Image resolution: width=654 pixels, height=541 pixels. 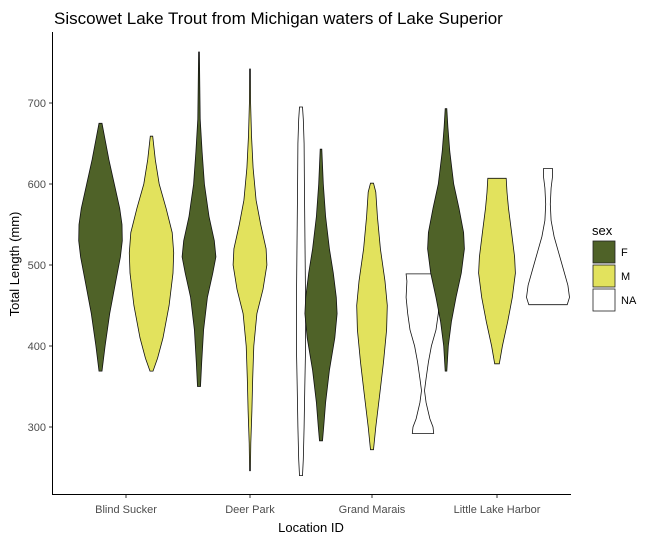 What do you see at coordinates (126, 510) in the screenshot?
I see `x-tick-label: Blind Sucker` at bounding box center [126, 510].